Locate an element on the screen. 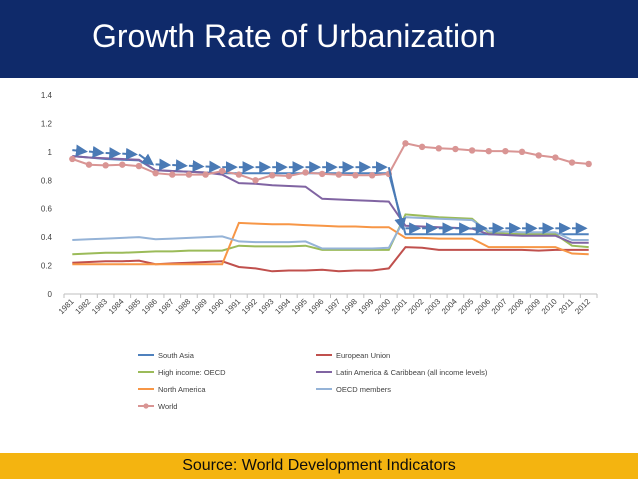  legend-label: North America is located at coordinates (182, 389).